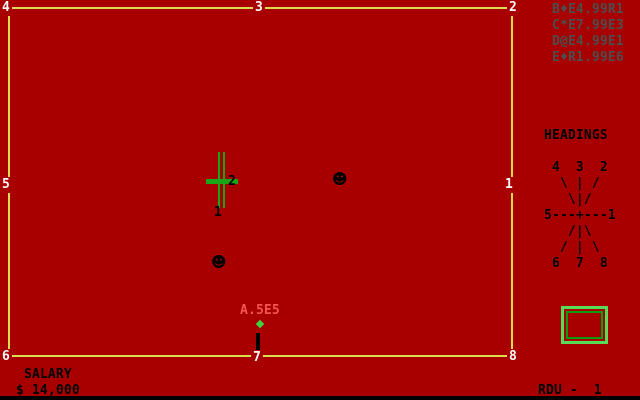 The height and width of the screenshot is (400, 640). I want to click on compass-row: 4 3 2, so click(576, 167).